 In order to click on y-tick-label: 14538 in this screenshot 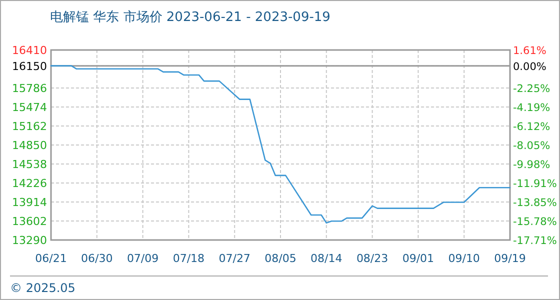, I will do `click(29, 164)`.